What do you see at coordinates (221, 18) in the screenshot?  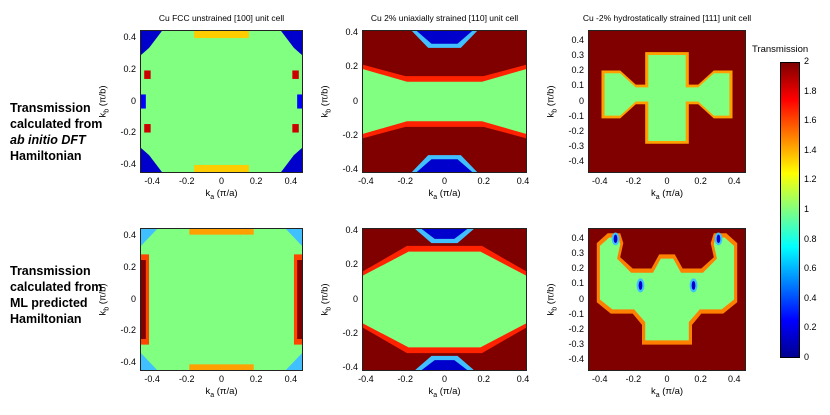 I see `panel-title: Cu FCC unstrained [100] unit cell` at bounding box center [221, 18].